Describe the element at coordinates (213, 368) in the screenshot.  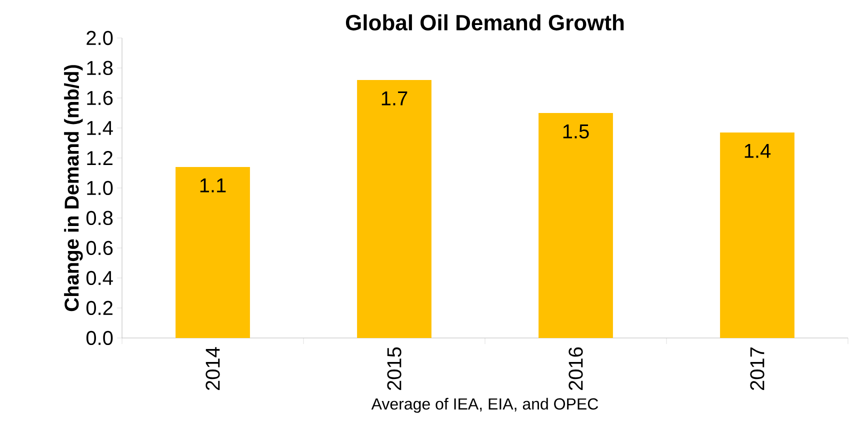
I see `x-tick-label: 2014` at that location.